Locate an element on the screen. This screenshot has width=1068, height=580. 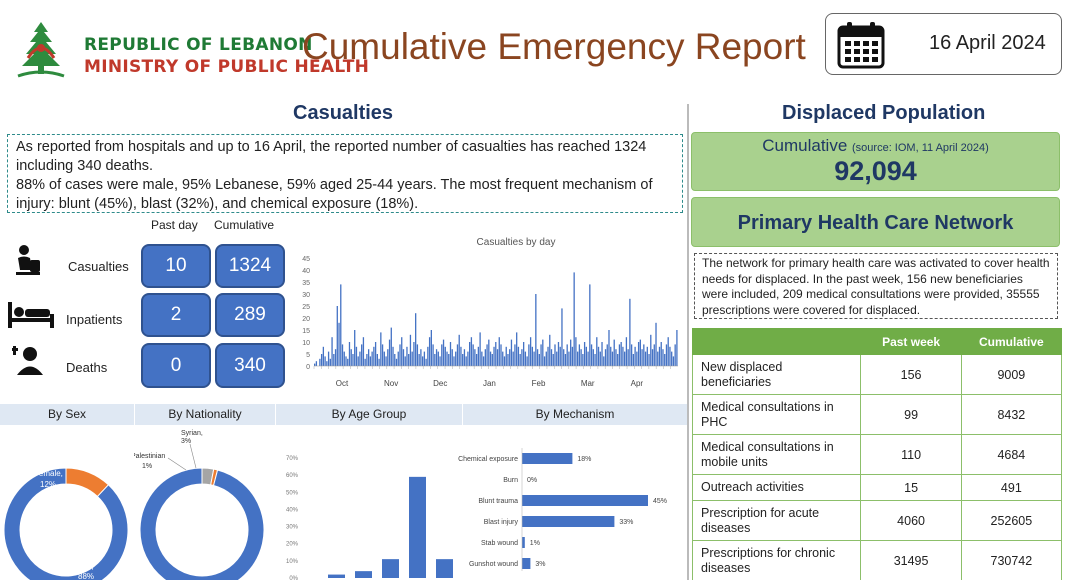
col-head-cumulative: Cumulative is located at coordinates (244, 225).